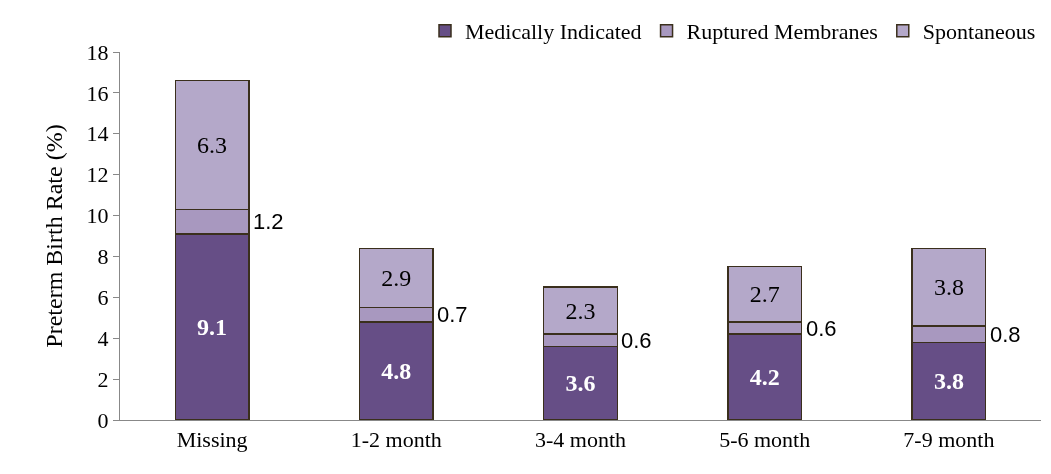 The width and height of the screenshot is (1051, 474). I want to click on x-tick-label: 3-4 month, so click(580, 440).